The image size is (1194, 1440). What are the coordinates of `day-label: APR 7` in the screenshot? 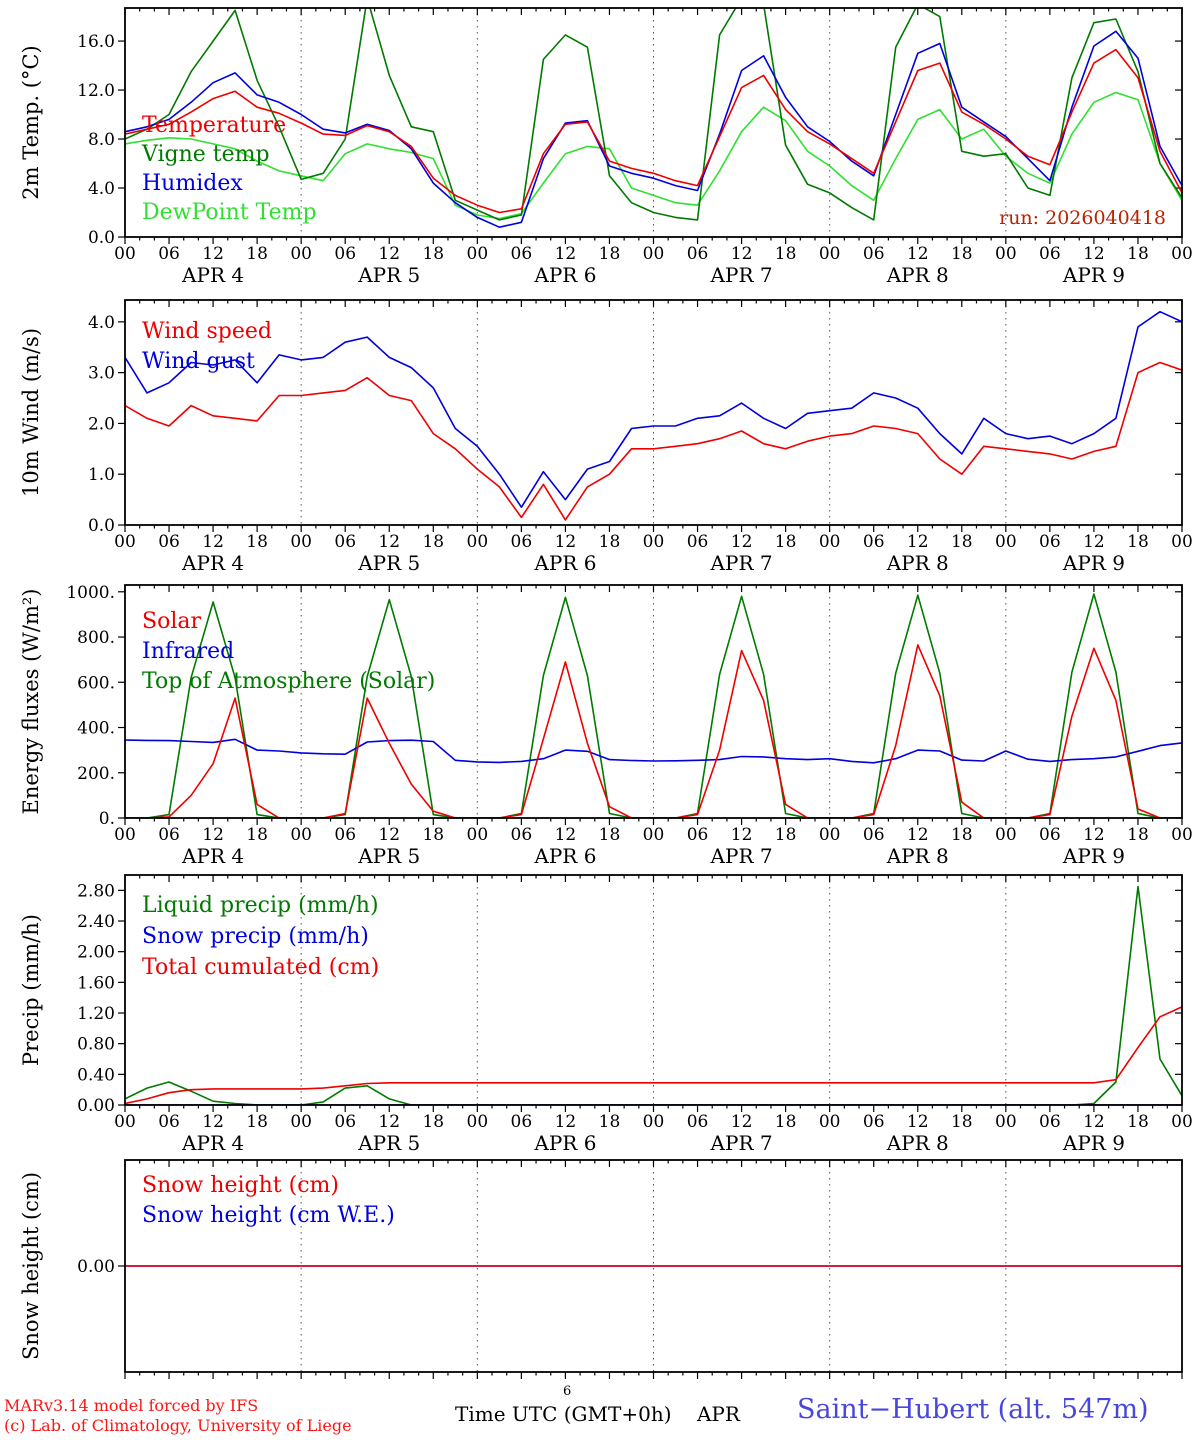 It's located at (741, 856).